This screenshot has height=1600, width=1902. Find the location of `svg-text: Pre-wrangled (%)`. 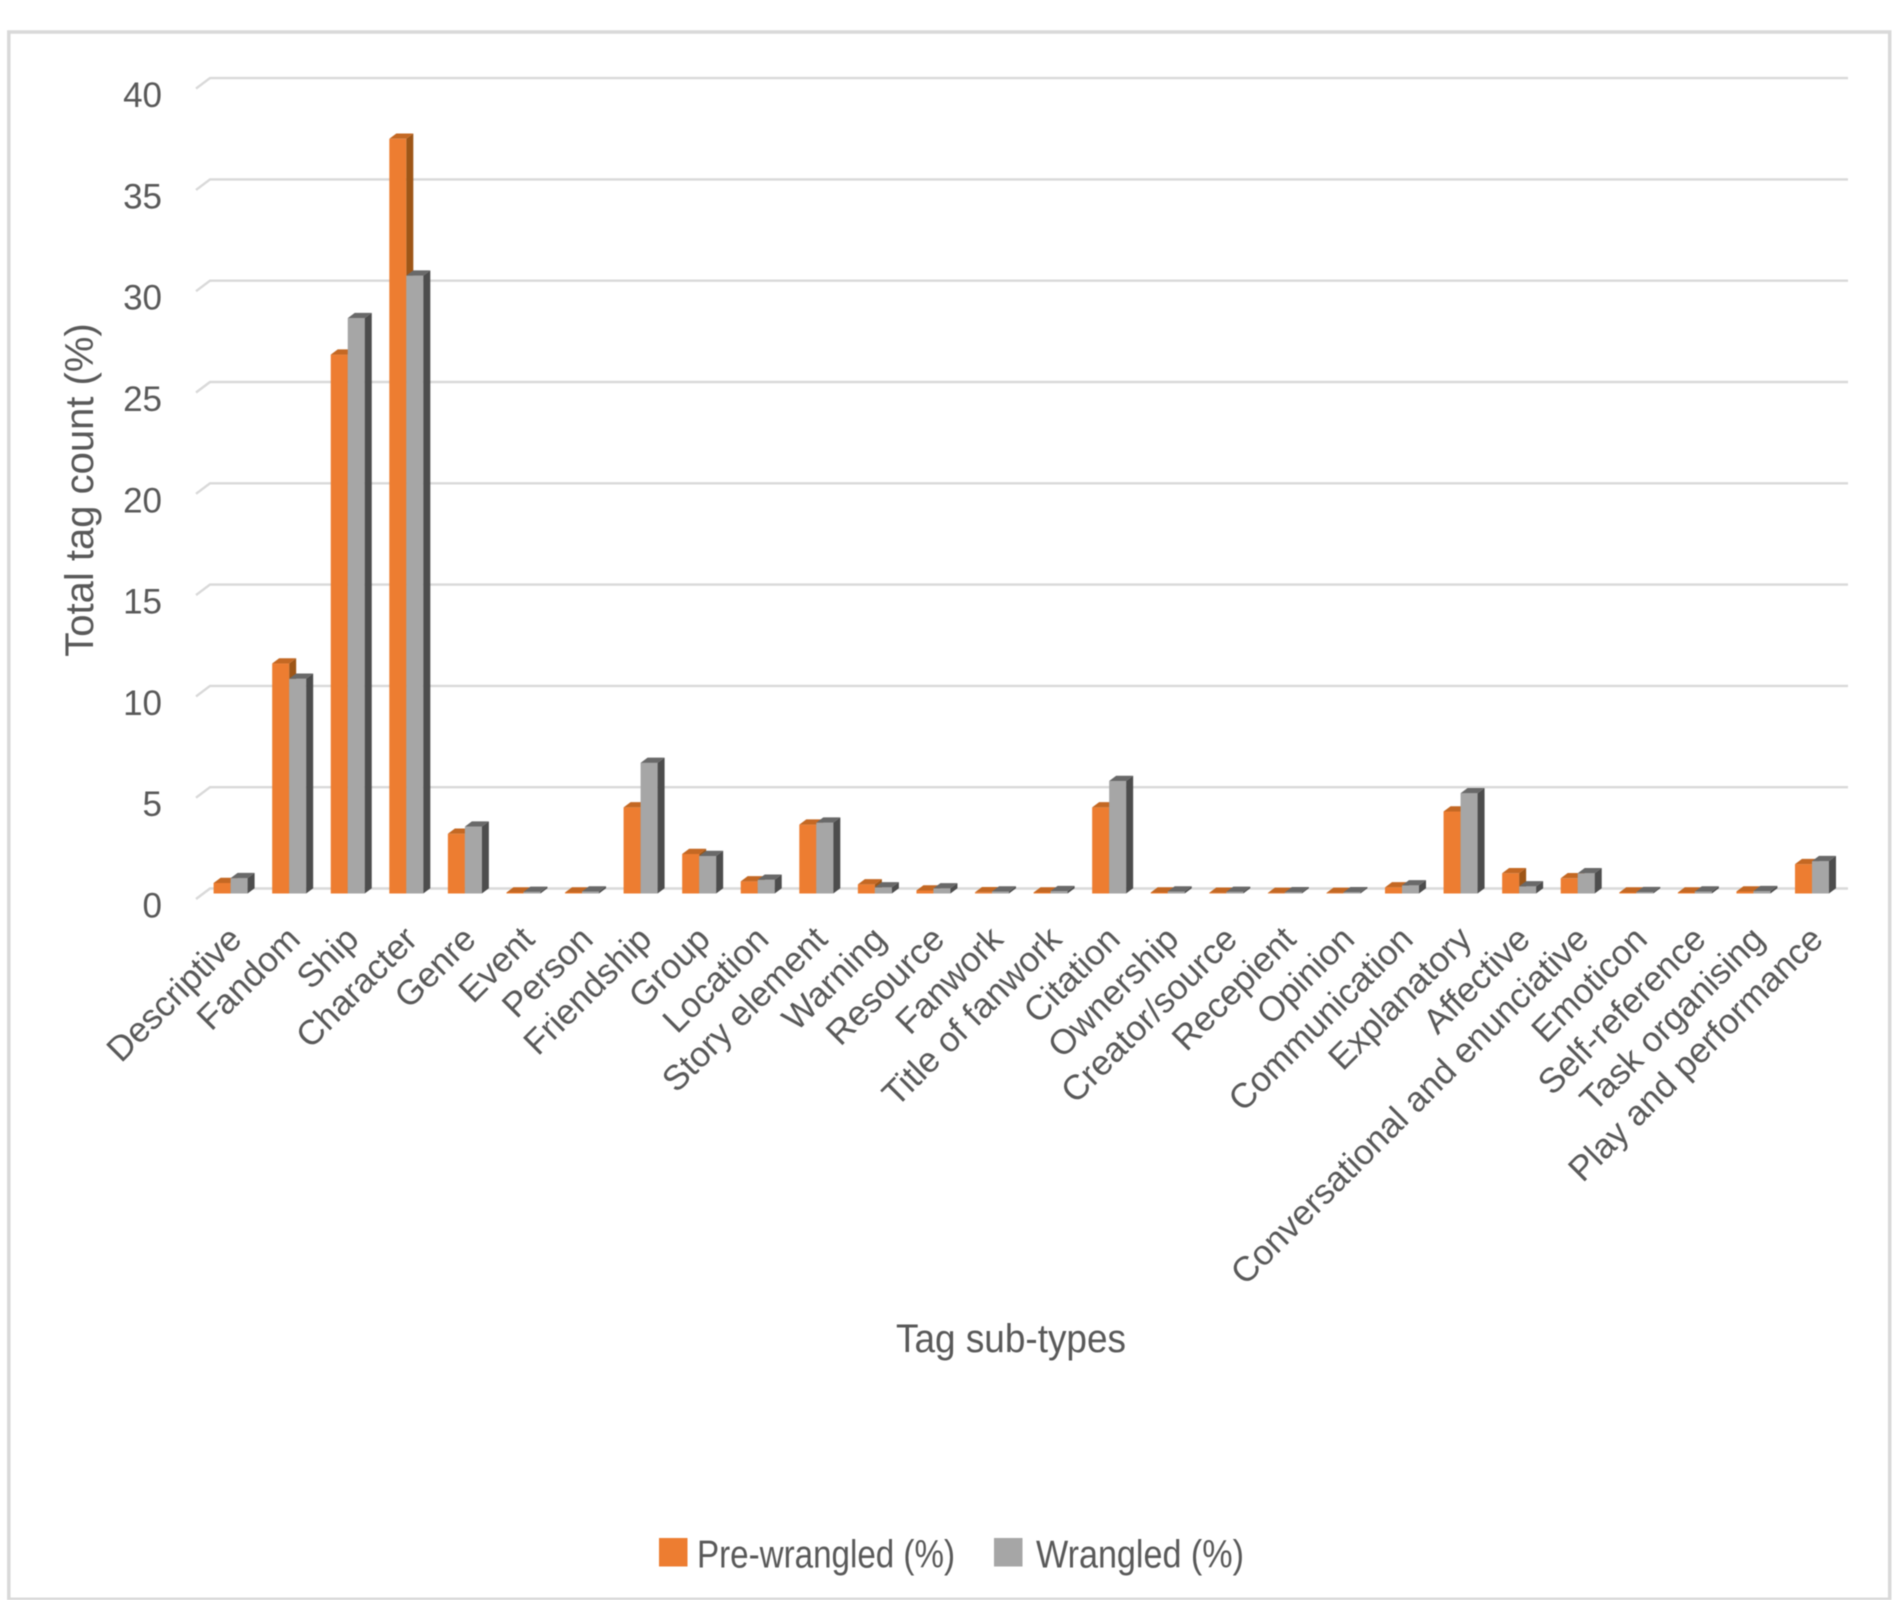

svg-text: Pre-wrangled (%) is located at coordinates (826, 1555).